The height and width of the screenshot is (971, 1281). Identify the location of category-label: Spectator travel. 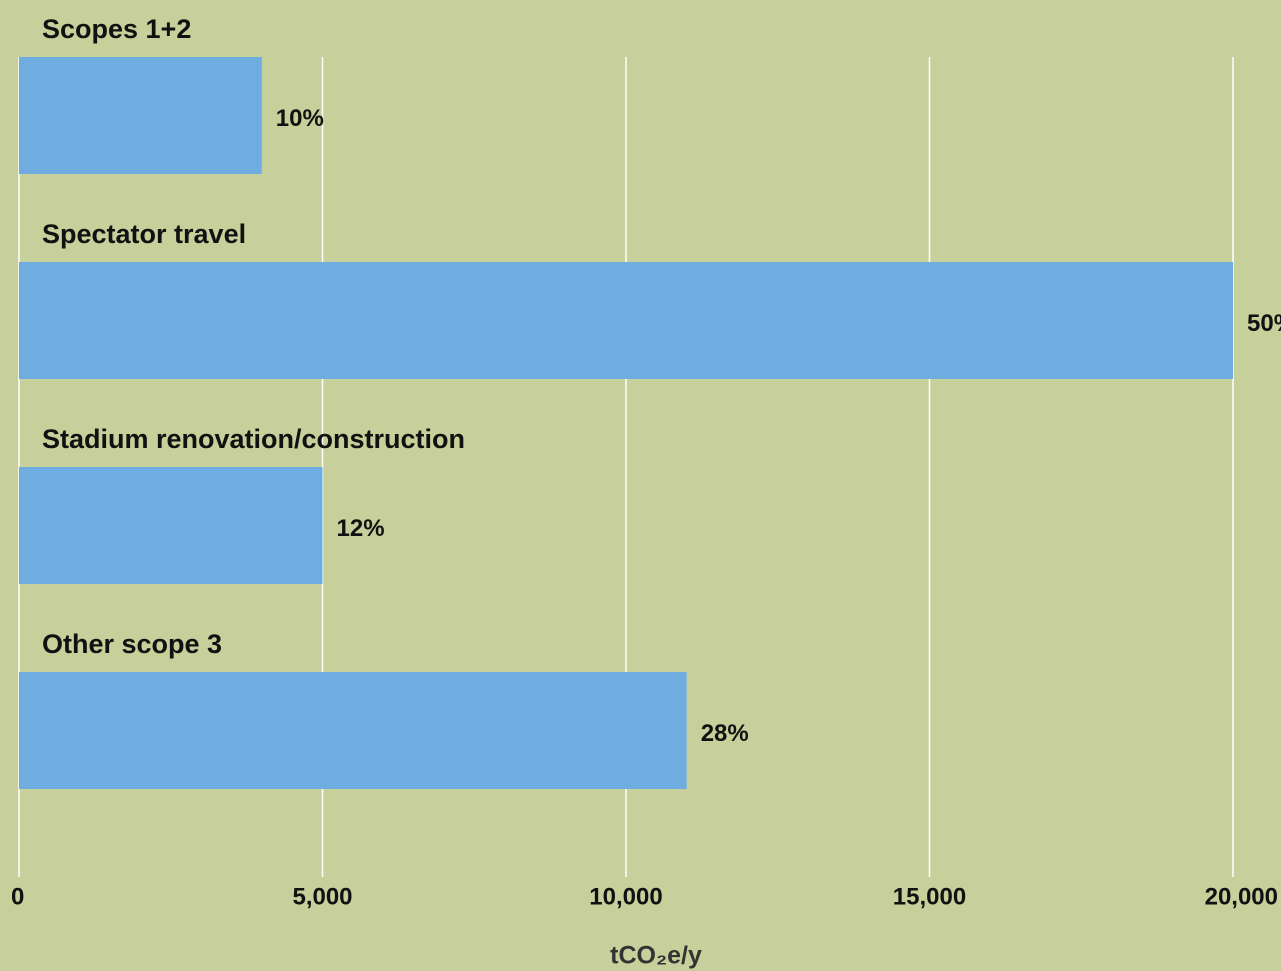
(144, 234).